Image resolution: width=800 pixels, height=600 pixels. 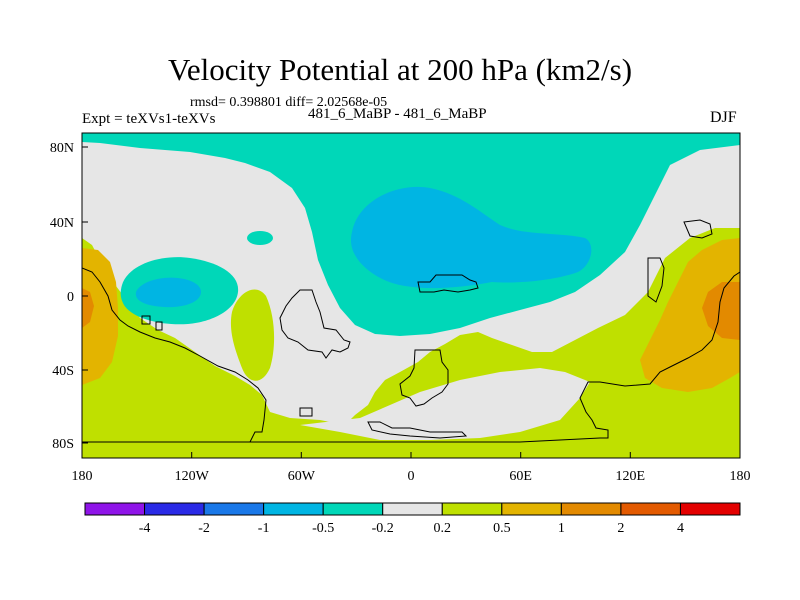 I want to click on coastline-indonesia, so click(x=698, y=229).